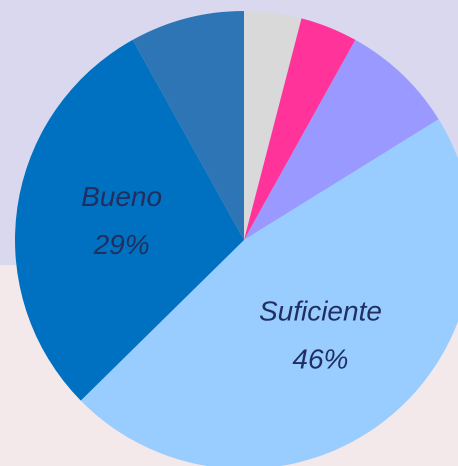  What do you see at coordinates (320, 311) in the screenshot?
I see `slice-label: Suficiente` at bounding box center [320, 311].